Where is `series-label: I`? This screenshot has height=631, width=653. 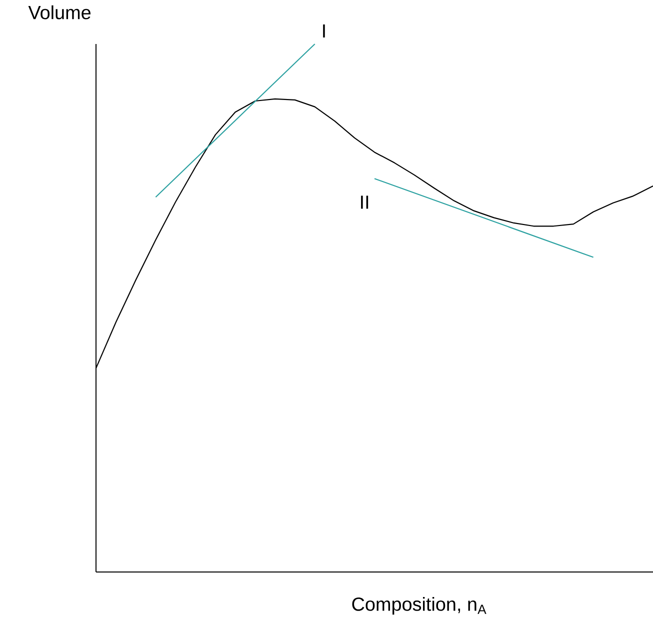
series-label: I is located at coordinates (324, 31).